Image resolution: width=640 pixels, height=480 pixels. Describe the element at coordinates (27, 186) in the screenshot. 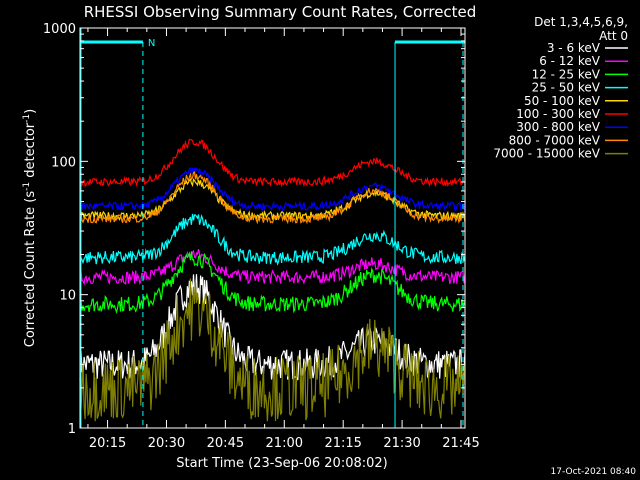

I see `y-axis-label-sup1: -1` at that location.